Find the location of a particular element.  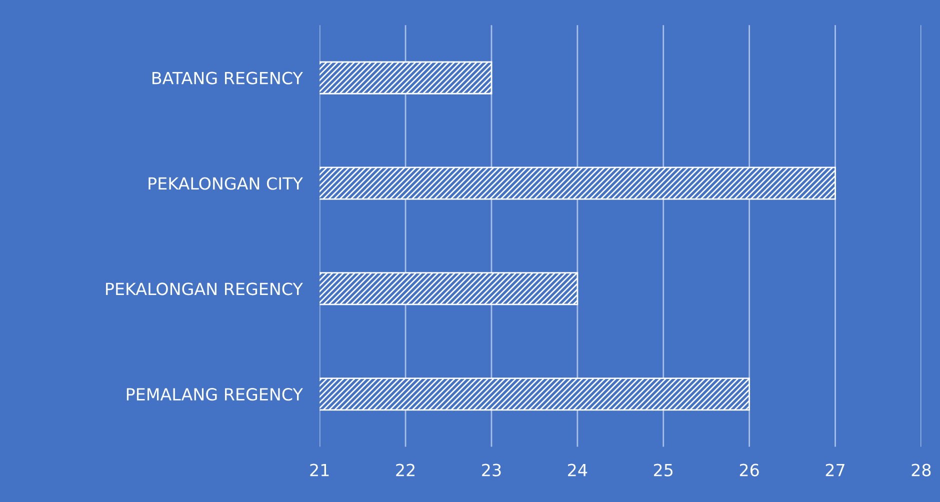

x-tick-label: 27 is located at coordinates (835, 470).